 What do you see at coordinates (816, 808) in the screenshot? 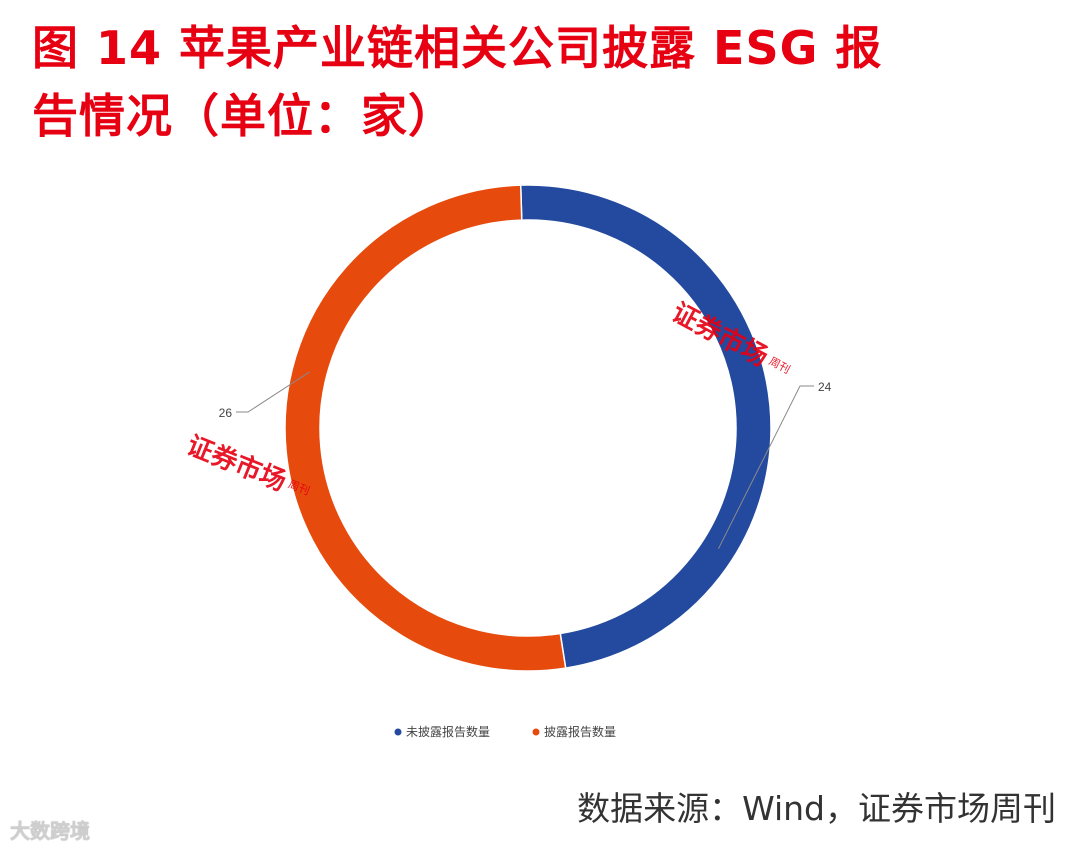
I see `data-source: 数据来源：Wind，证券市场周刊` at bounding box center [816, 808].